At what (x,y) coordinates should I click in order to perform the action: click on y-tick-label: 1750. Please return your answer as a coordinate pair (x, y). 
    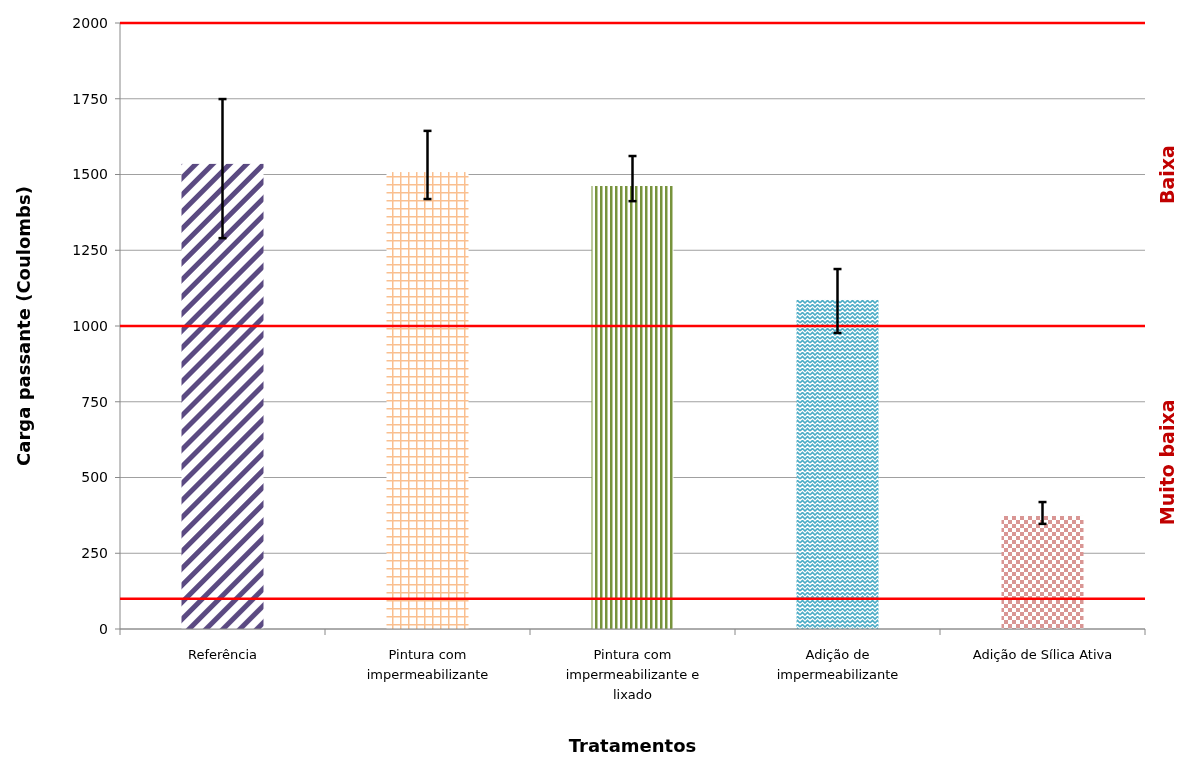
    Looking at the image, I should click on (90, 98).